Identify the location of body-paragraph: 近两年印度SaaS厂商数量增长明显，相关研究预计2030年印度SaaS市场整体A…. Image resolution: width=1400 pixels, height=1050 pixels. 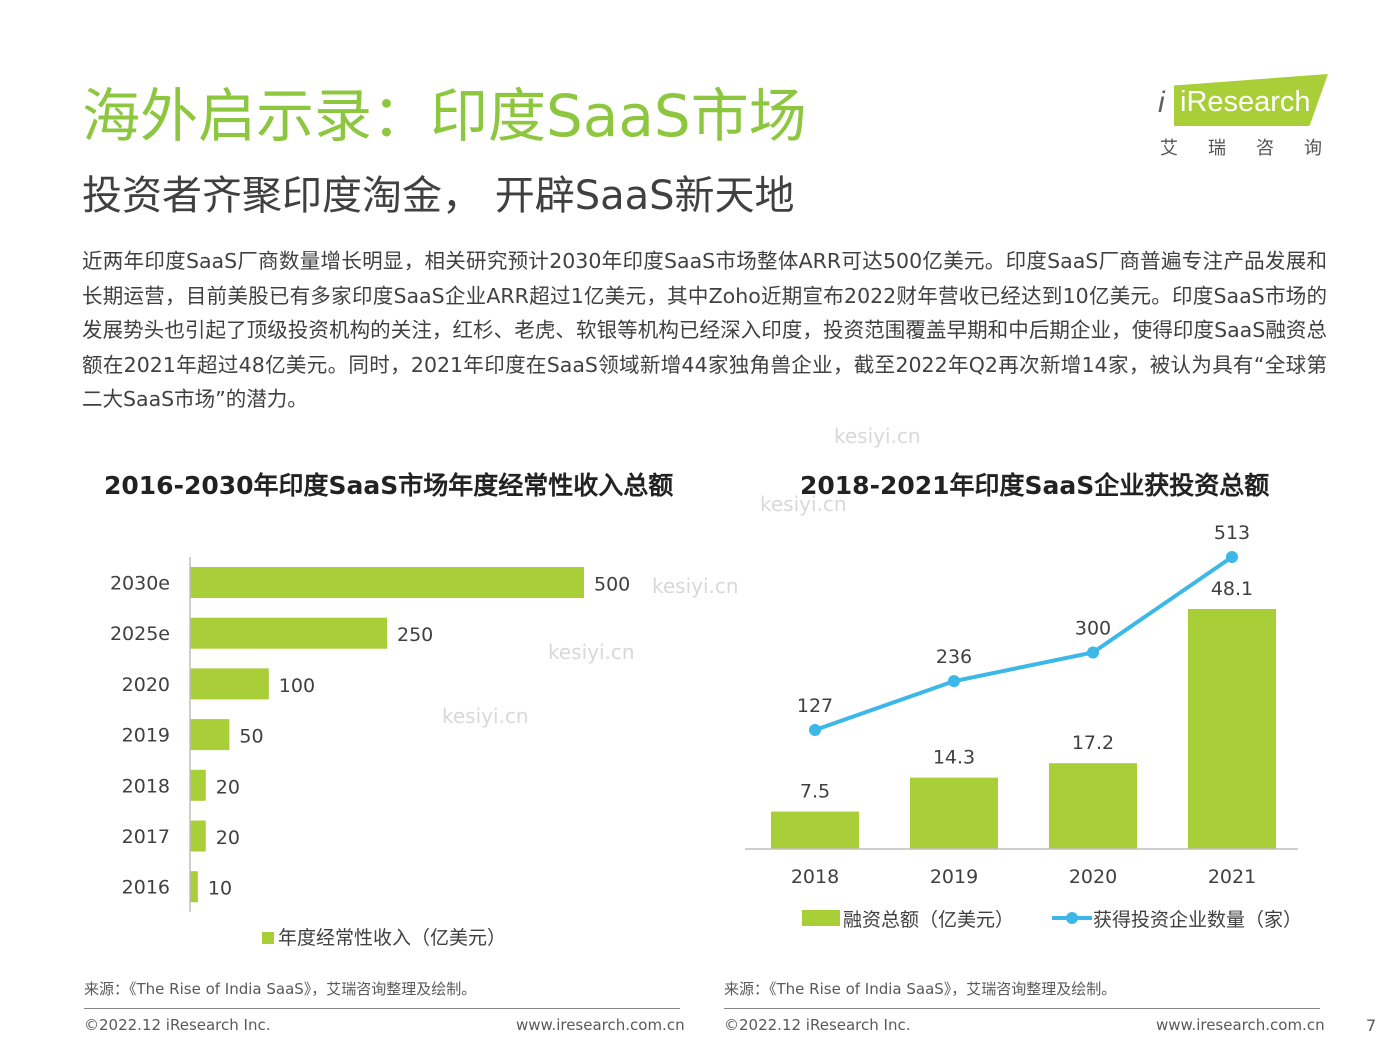
(704, 330).